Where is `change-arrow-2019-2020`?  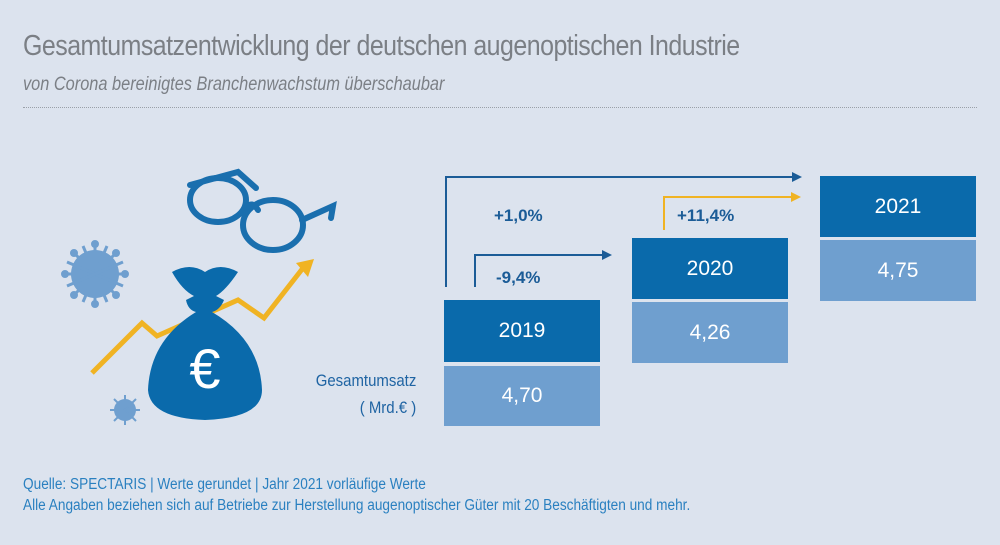
change-arrow-2019-2020 is located at coordinates (539, 270).